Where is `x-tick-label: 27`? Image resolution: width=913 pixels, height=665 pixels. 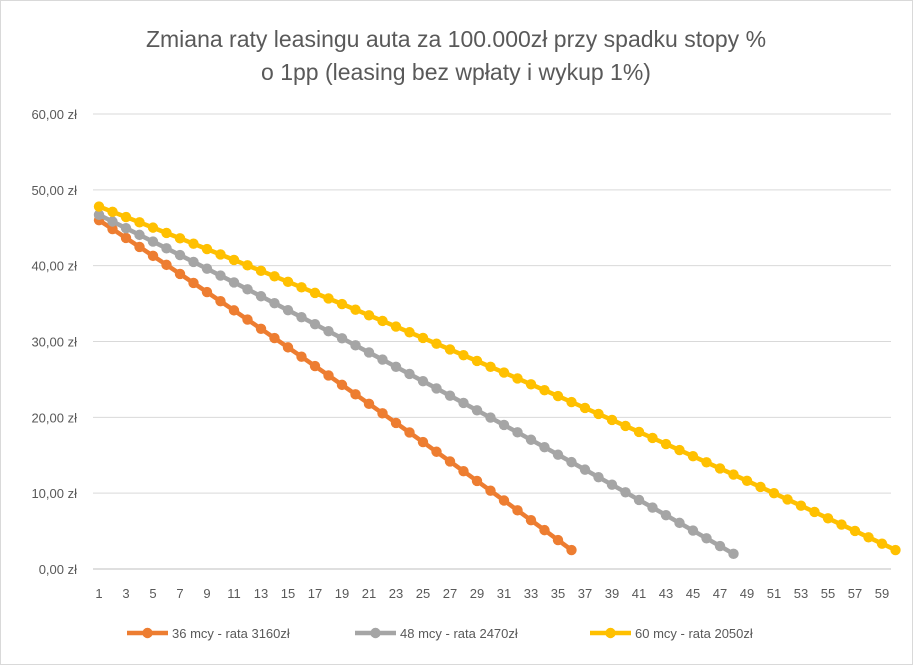
x-tick-label: 27 is located at coordinates (450, 593).